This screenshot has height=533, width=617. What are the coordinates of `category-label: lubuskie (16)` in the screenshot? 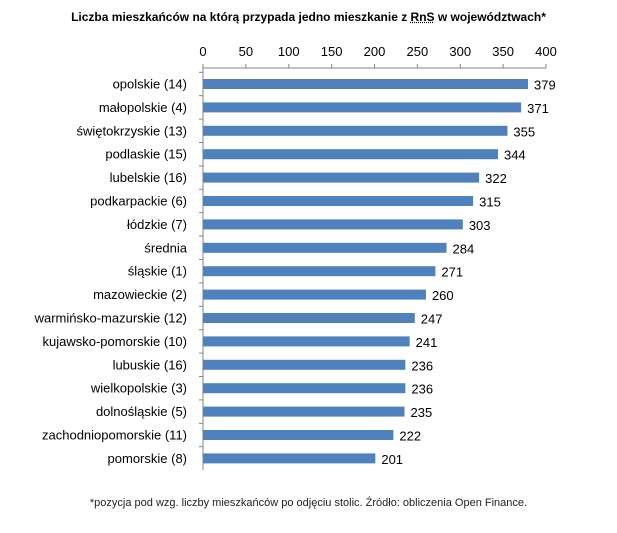 It's located at (150, 364).